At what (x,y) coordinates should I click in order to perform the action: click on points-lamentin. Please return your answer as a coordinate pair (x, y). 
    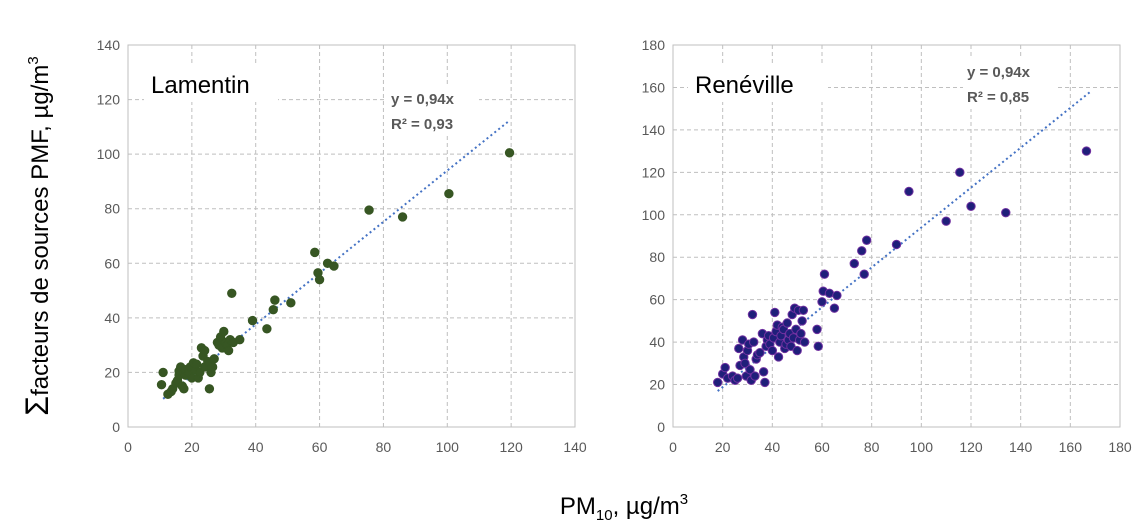
    Looking at the image, I should click on (335, 273).